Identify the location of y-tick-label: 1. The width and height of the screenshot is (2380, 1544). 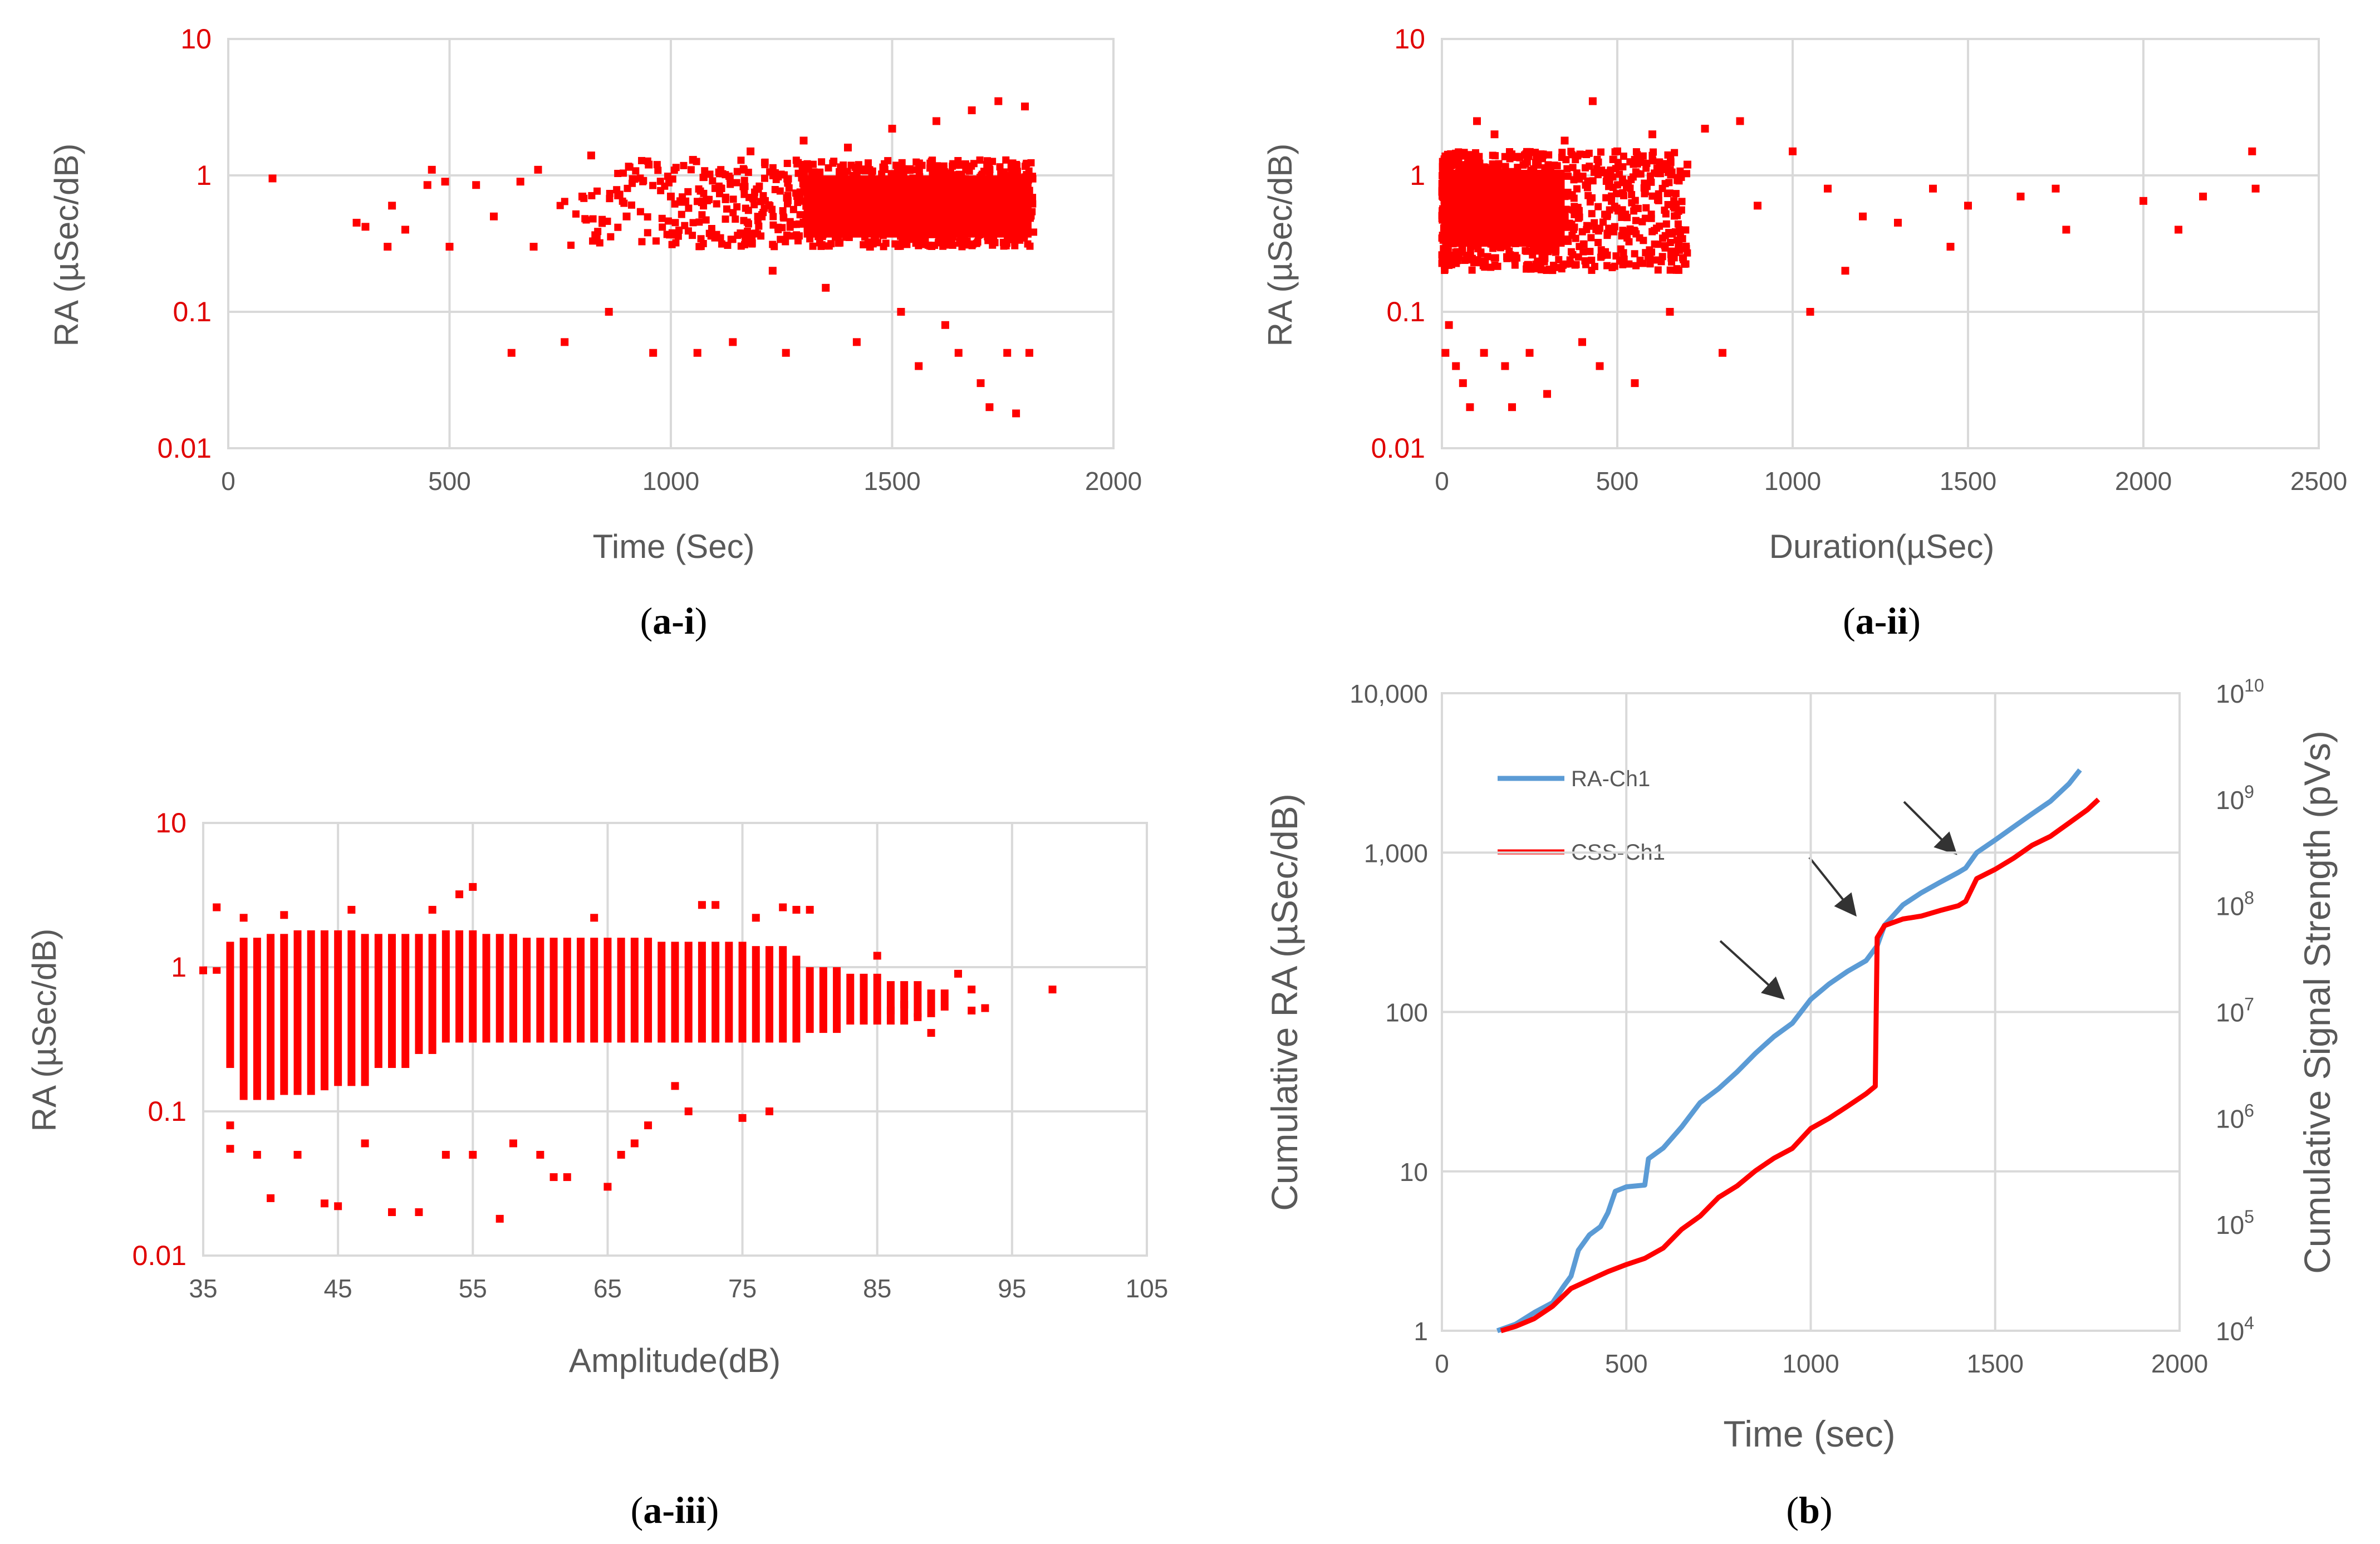
(204, 175).